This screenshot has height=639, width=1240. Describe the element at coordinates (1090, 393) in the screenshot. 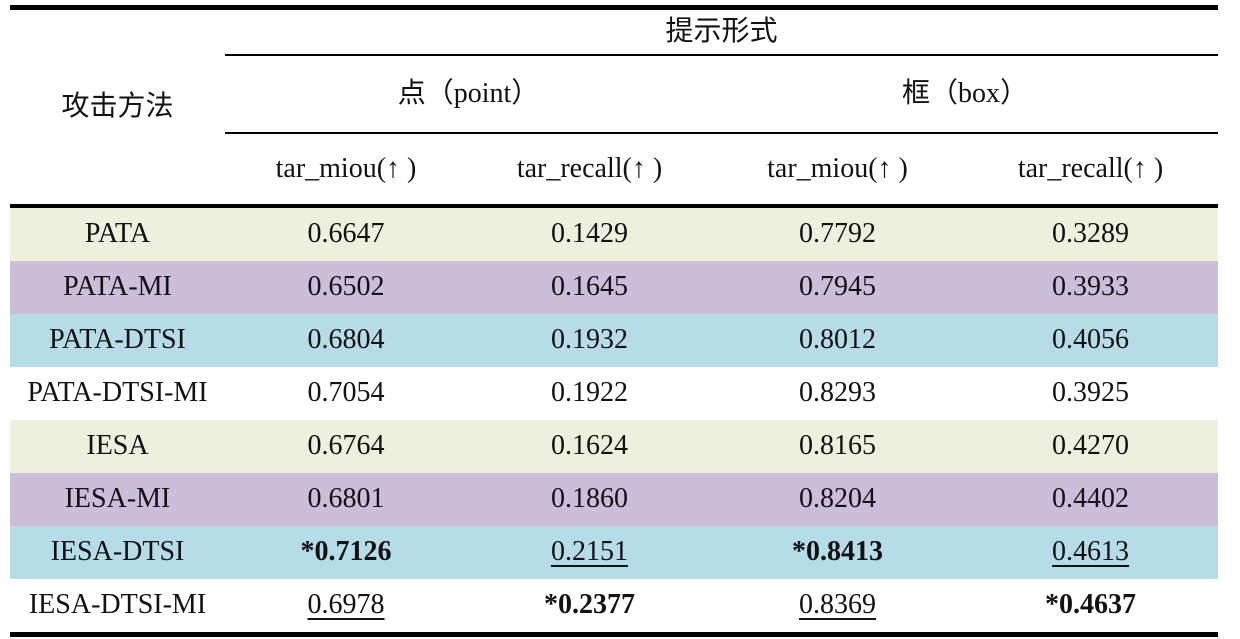

I see `value-cell: 0.3925` at that location.